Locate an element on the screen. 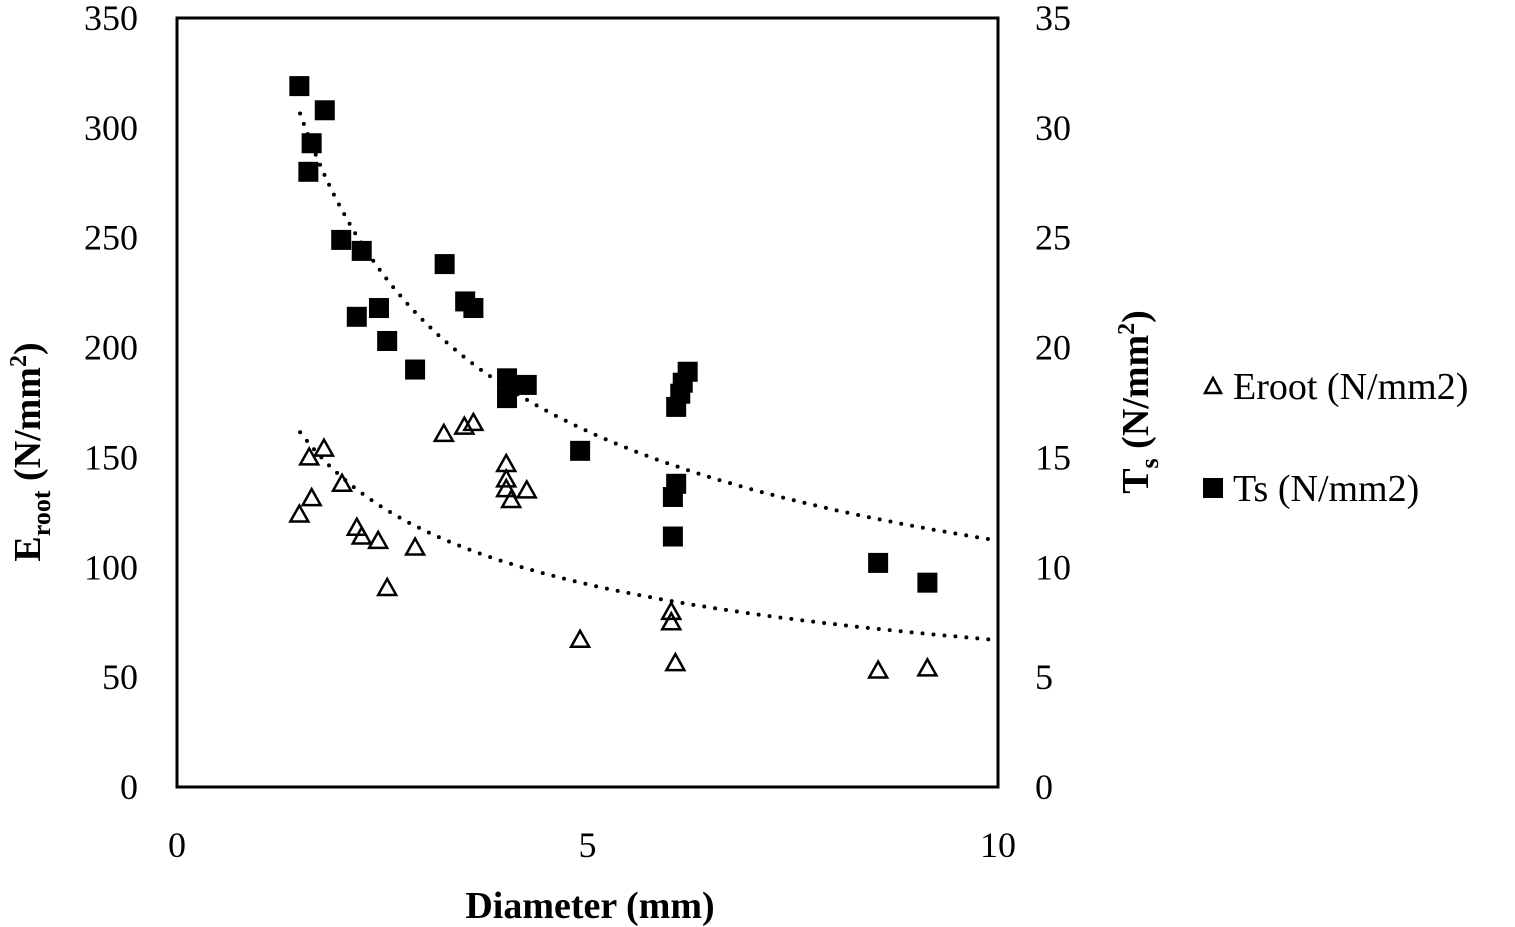 This screenshot has width=1515, height=927. x-tick-label: 5 is located at coordinates (588, 845).